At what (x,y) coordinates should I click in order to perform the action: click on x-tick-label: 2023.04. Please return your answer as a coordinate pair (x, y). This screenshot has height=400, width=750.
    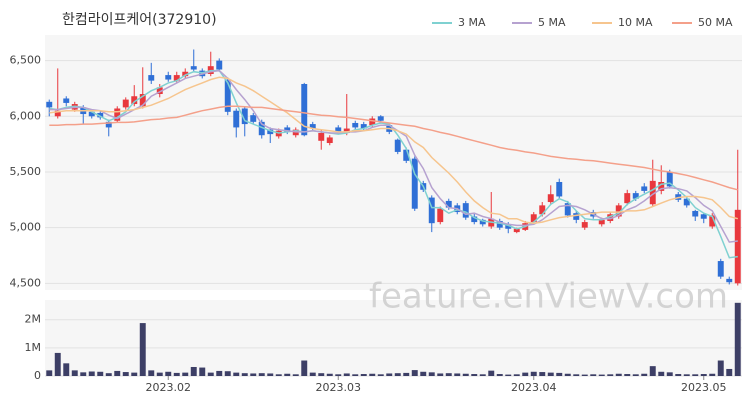
    Looking at the image, I should click on (534, 387).